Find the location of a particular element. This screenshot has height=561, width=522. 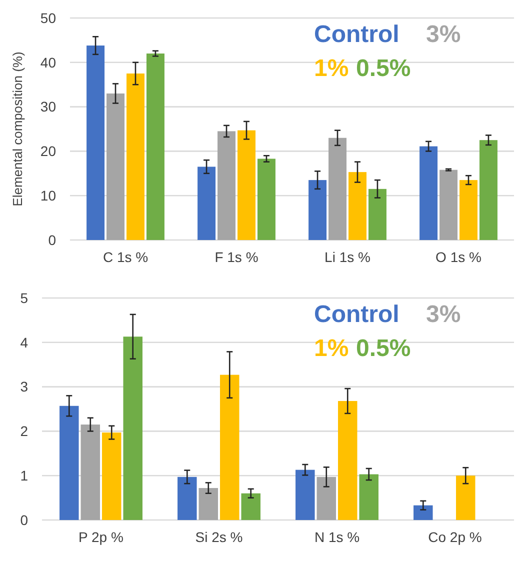

y-tick-label: 3 is located at coordinates (24, 386).